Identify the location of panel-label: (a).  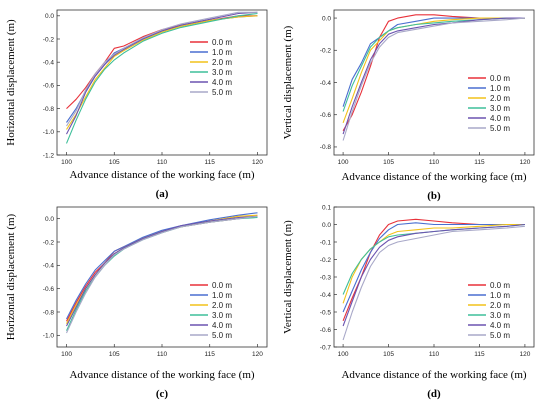
(162, 194).